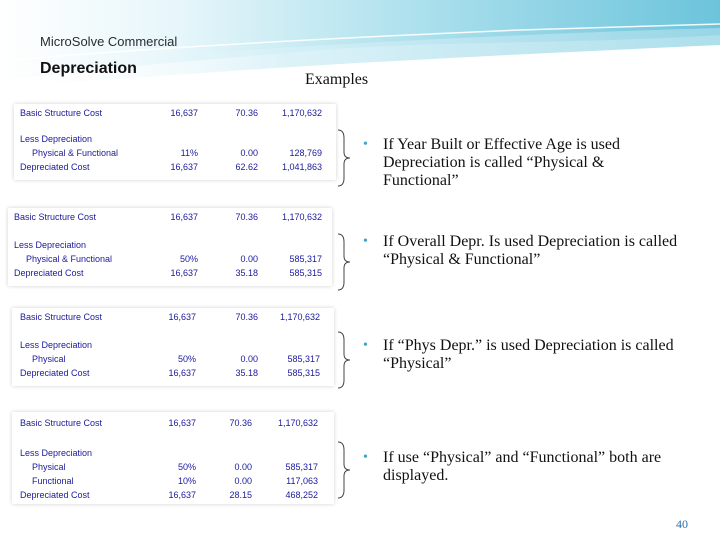  Describe the element at coordinates (53, 481) in the screenshot. I see `row-label: Functional` at that location.